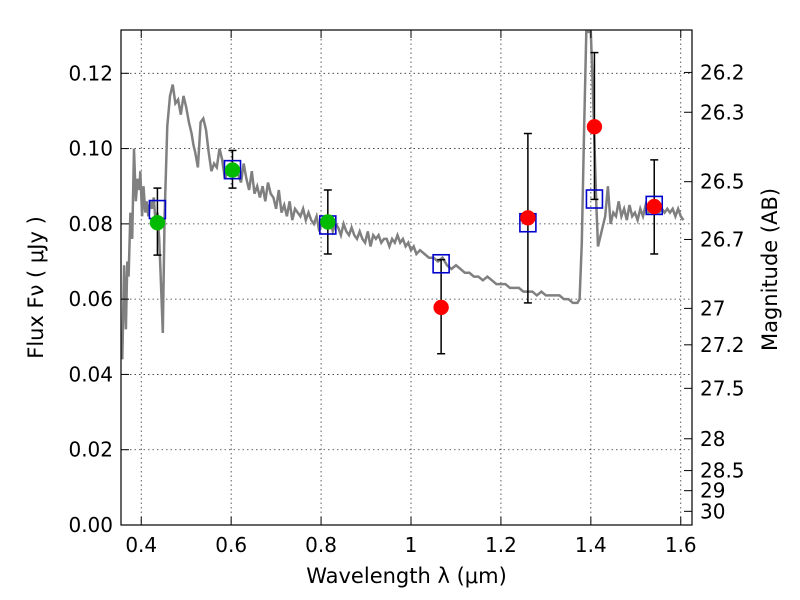 The height and width of the screenshot is (600, 800). What do you see at coordinates (90, 73) in the screenshot?
I see `y-tick-label: 0.12` at bounding box center [90, 73].